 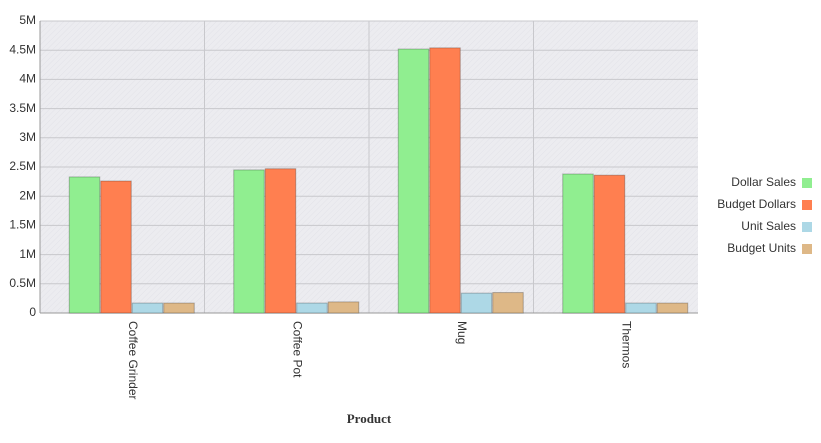 What do you see at coordinates (22, 166) in the screenshot?
I see `y-tick-label: 2.5M` at bounding box center [22, 166].